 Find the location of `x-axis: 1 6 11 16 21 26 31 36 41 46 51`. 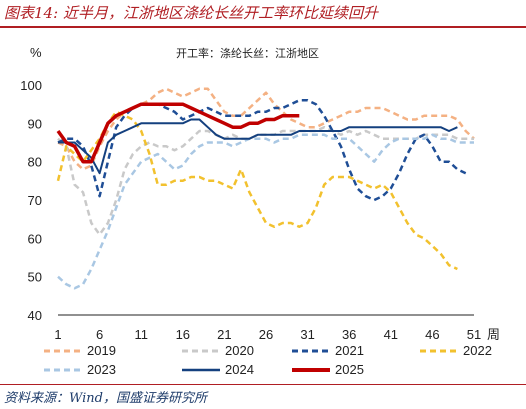

x-axis: 1 6 11 16 21 26 31 36 41 46 51 is located at coordinates (267, 334).